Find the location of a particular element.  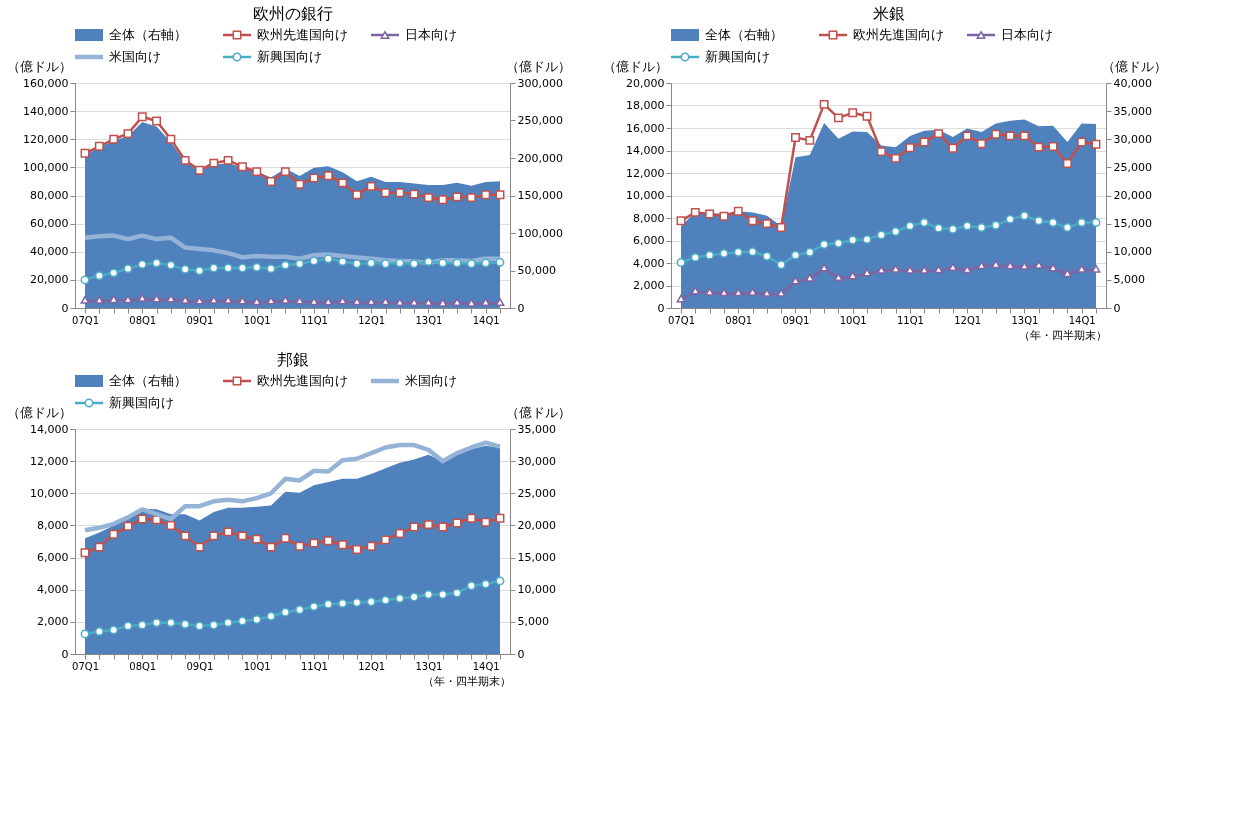

legend-label: 米国向け is located at coordinates (135, 56).